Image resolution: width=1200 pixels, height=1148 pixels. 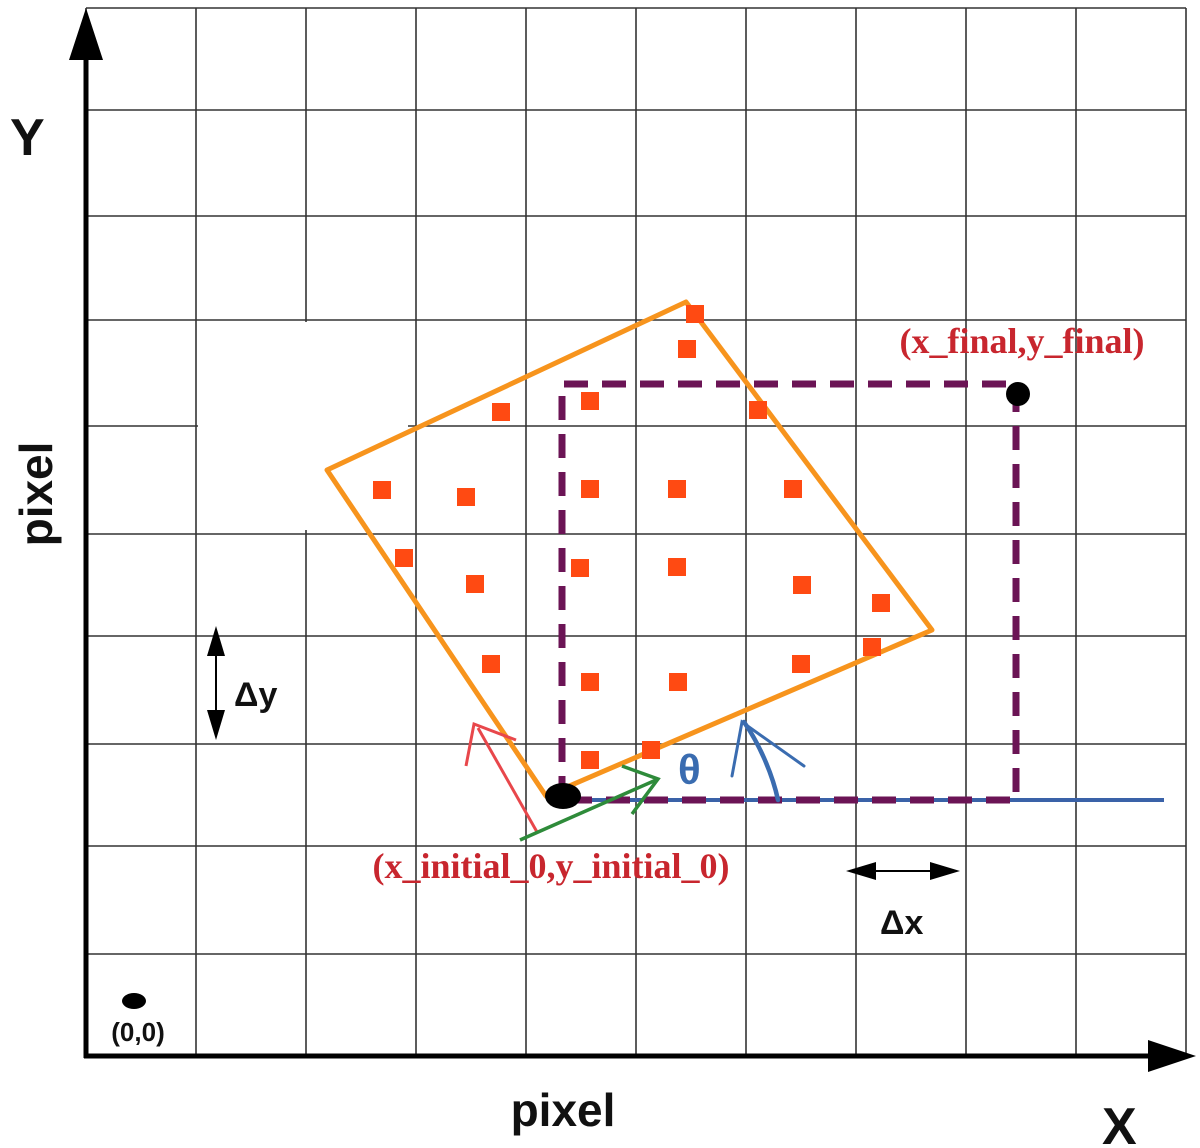 What do you see at coordinates (689, 769) in the screenshot?
I see `theta-label: θ` at bounding box center [689, 769].